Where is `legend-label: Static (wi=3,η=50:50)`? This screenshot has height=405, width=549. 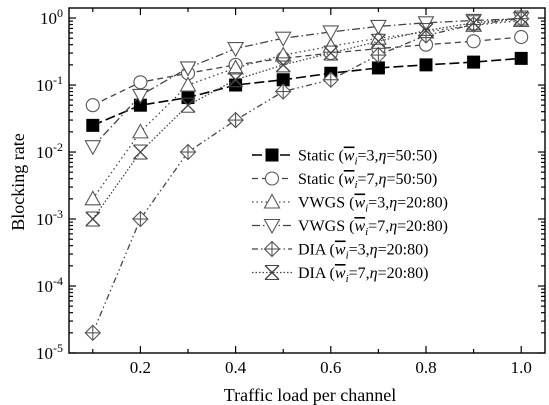
legend-label: Static (wi=3,η=50:50) is located at coordinates (367, 158).